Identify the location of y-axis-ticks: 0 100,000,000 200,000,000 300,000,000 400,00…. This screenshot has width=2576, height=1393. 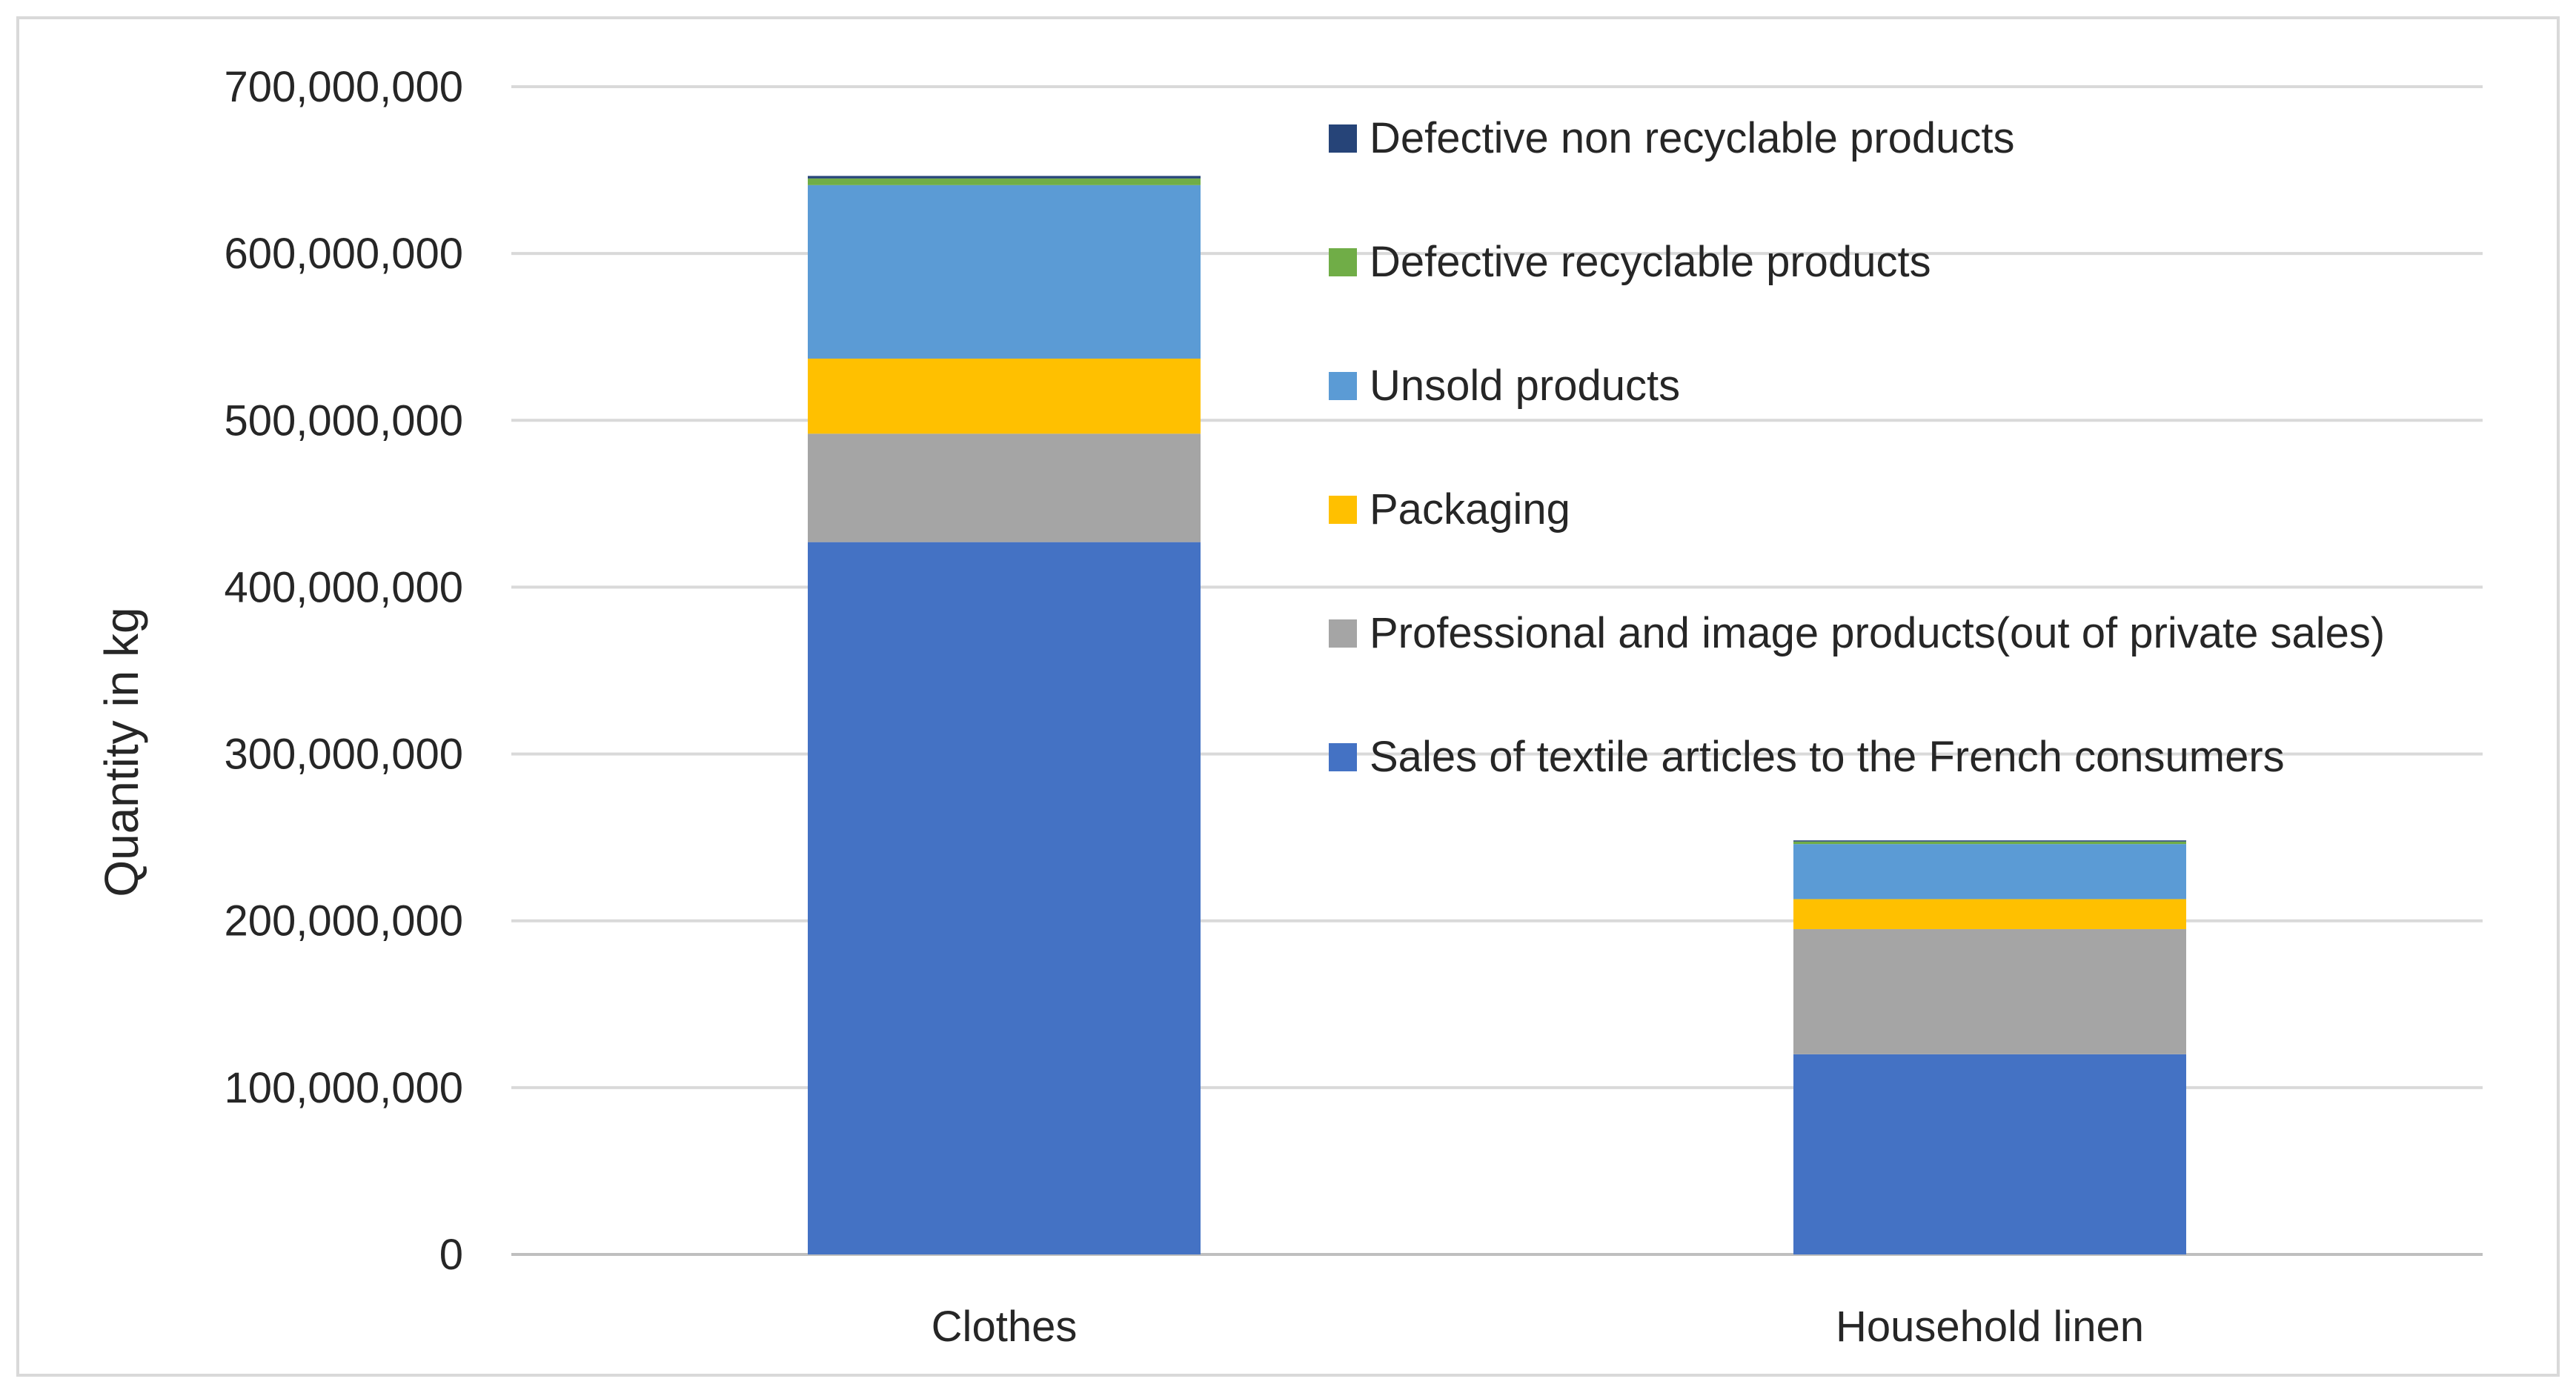
(343, 671).